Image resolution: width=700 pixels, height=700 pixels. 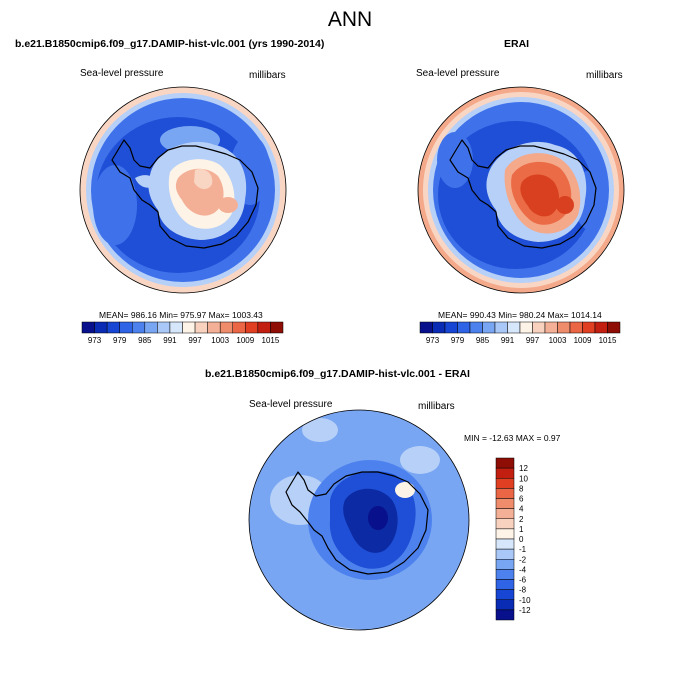 I want to click on panel2-title: ERAI, so click(x=517, y=44).